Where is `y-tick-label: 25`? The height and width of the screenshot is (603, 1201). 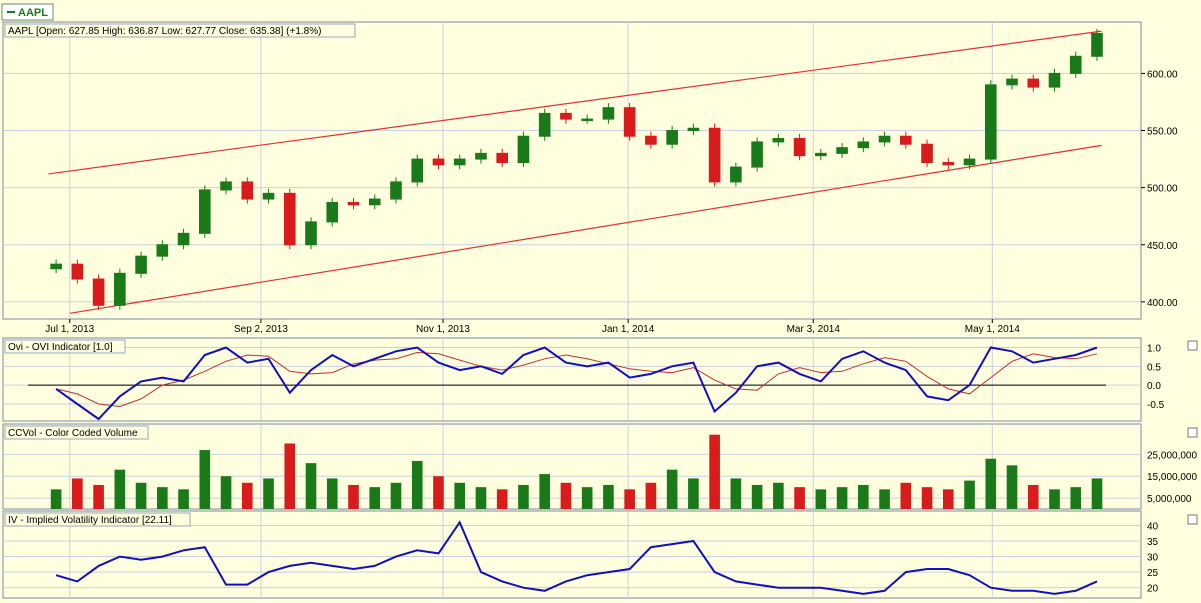
y-tick-label: 25 is located at coordinates (1153, 573).